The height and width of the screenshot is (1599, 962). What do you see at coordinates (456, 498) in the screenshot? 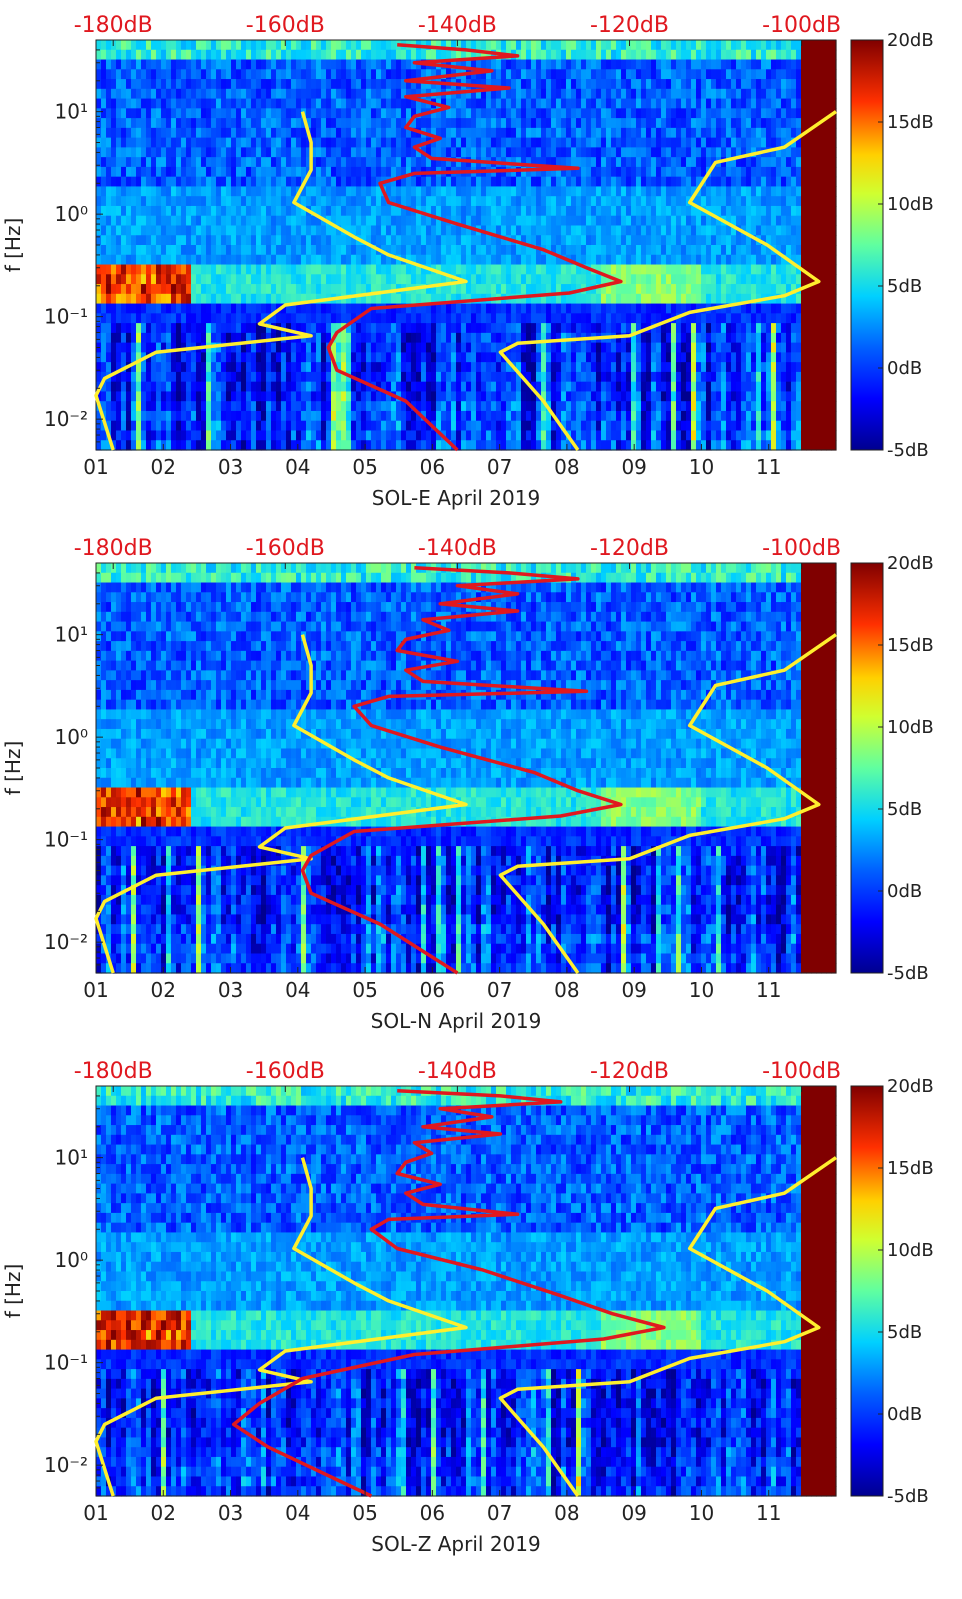
I see `x-axis-label: SOL-E April 2019` at bounding box center [456, 498].